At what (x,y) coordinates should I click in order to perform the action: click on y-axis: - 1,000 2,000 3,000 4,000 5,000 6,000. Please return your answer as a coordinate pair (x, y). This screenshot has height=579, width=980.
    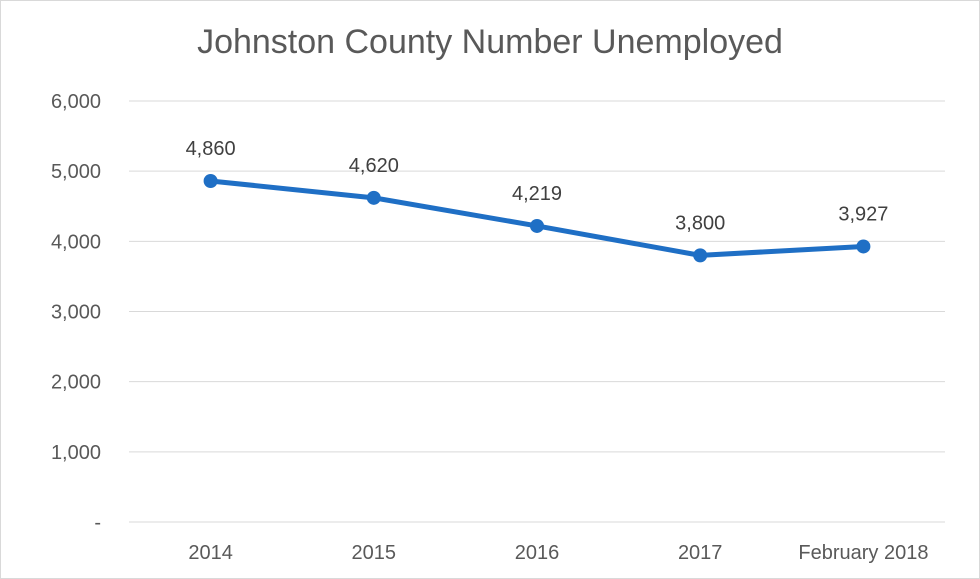
    Looking at the image, I should click on (76, 312).